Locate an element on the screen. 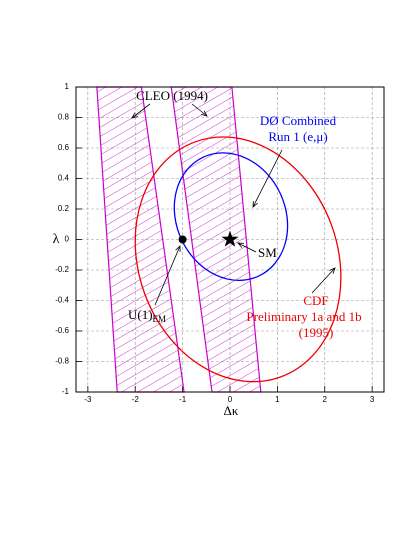 Image resolution: width=414 pixels, height=536 pixels. point-label-sub: EM is located at coordinates (160, 319).